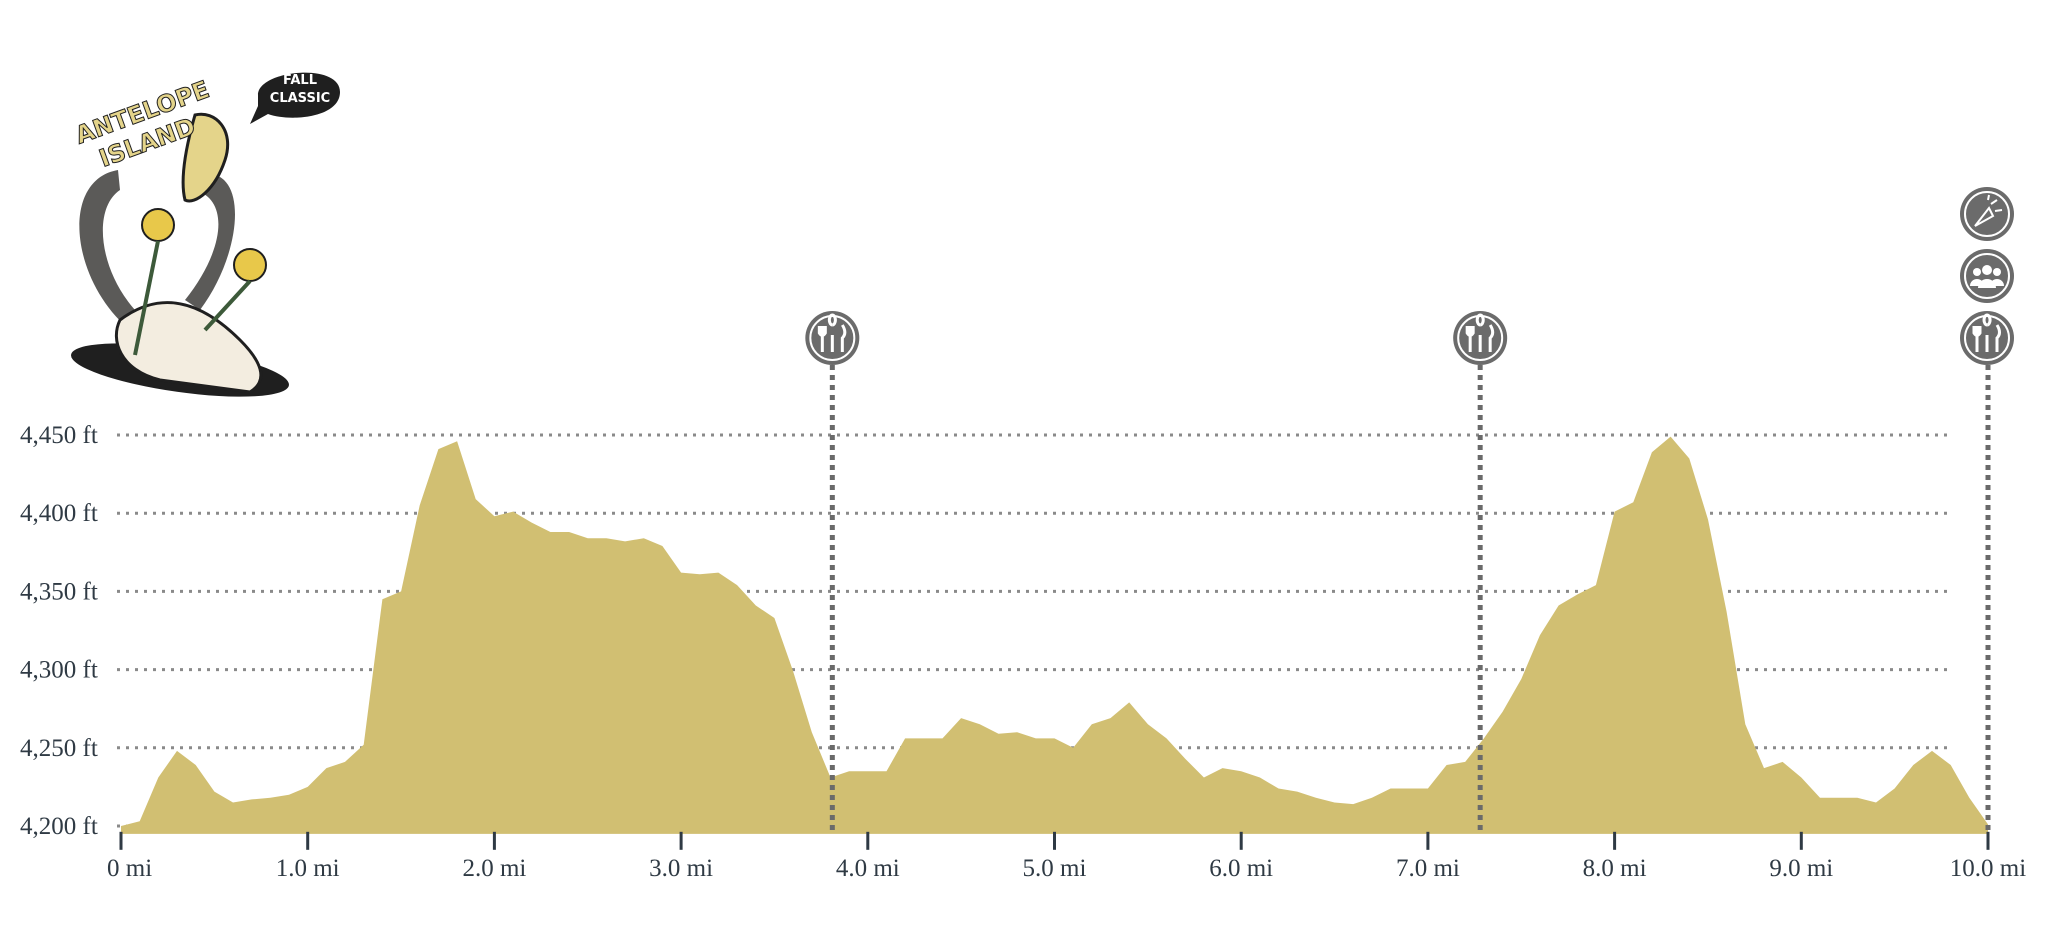  What do you see at coordinates (59, 670) in the screenshot?
I see `y-tick-label: 4,300 ft` at bounding box center [59, 670].